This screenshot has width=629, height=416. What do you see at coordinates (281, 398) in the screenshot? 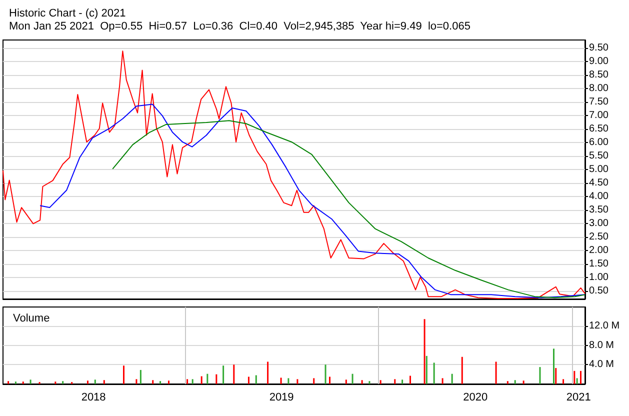
I see `x-tick-label: 2019` at bounding box center [281, 398].